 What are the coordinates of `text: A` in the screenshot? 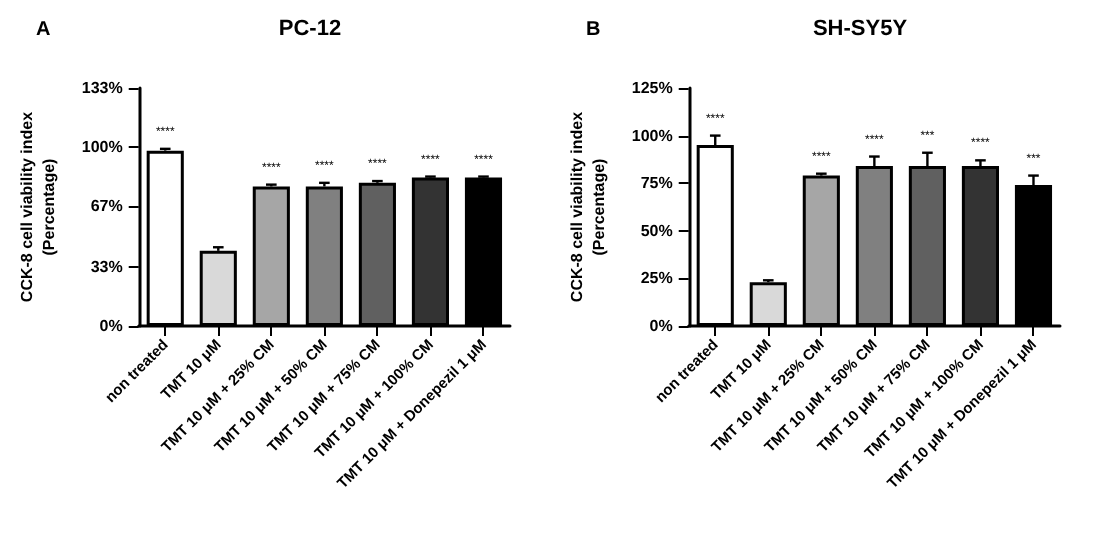 It's located at (43, 30).